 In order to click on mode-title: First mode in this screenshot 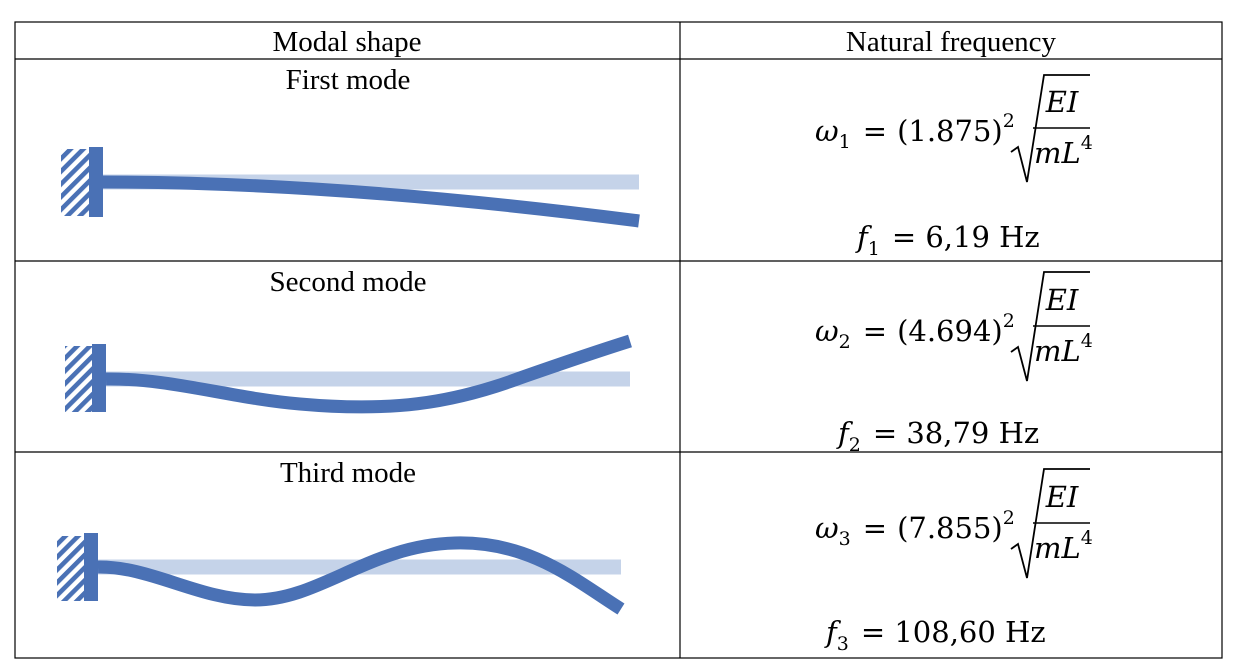, I will do `click(348, 80)`.